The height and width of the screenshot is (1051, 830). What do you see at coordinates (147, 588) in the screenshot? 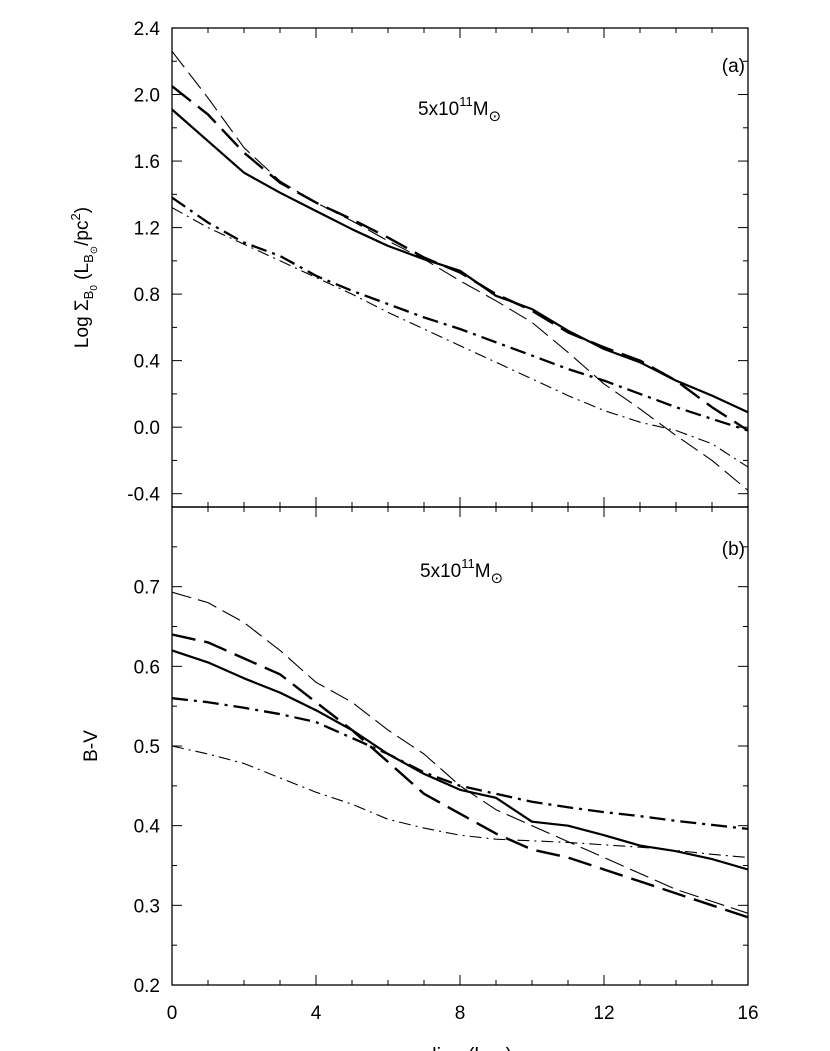
I see `y-tick-label: 0.7` at bounding box center [147, 588].